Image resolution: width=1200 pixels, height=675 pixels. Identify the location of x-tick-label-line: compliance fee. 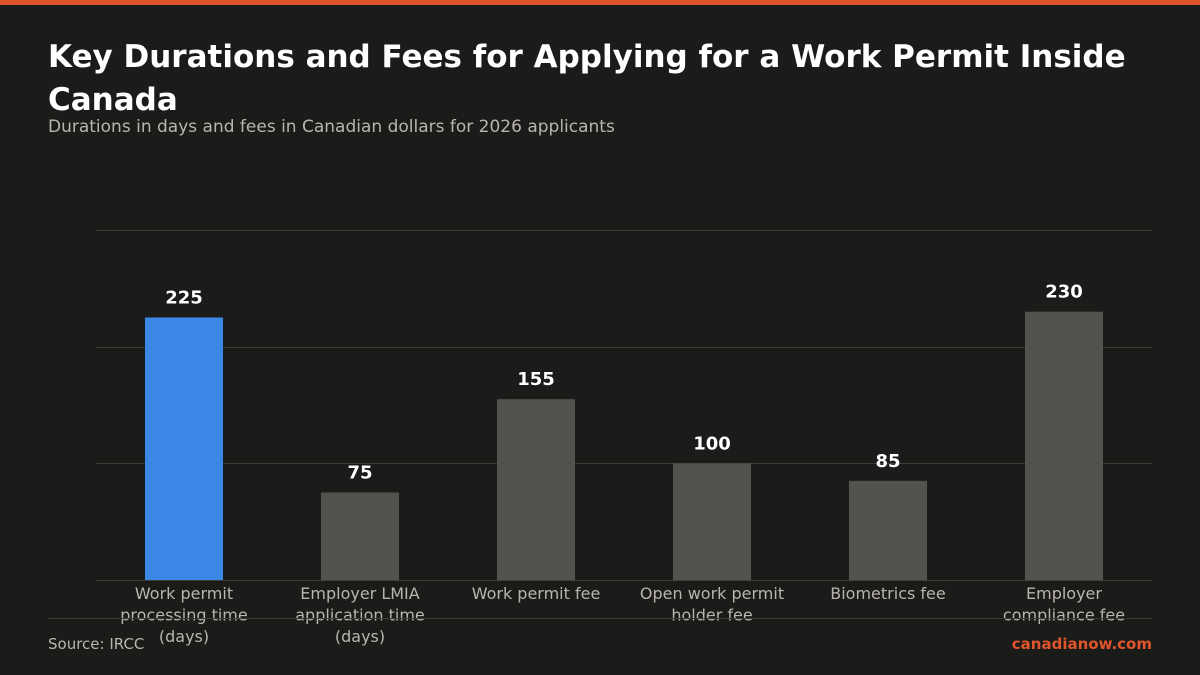
(1064, 615).